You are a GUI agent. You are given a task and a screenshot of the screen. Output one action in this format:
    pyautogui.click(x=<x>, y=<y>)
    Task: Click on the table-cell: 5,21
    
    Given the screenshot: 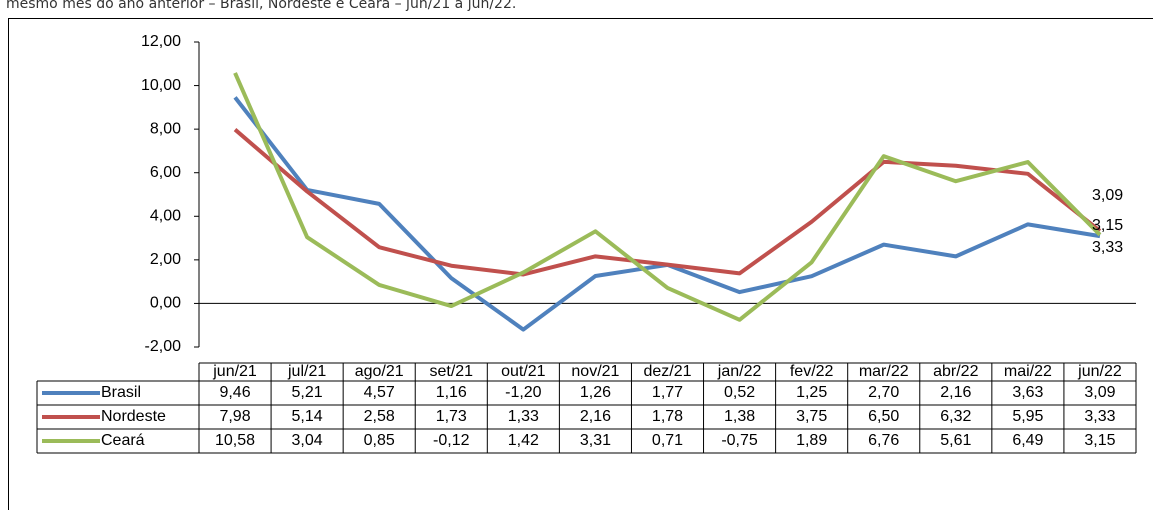 What is the action you would take?
    pyautogui.click(x=307, y=392)
    